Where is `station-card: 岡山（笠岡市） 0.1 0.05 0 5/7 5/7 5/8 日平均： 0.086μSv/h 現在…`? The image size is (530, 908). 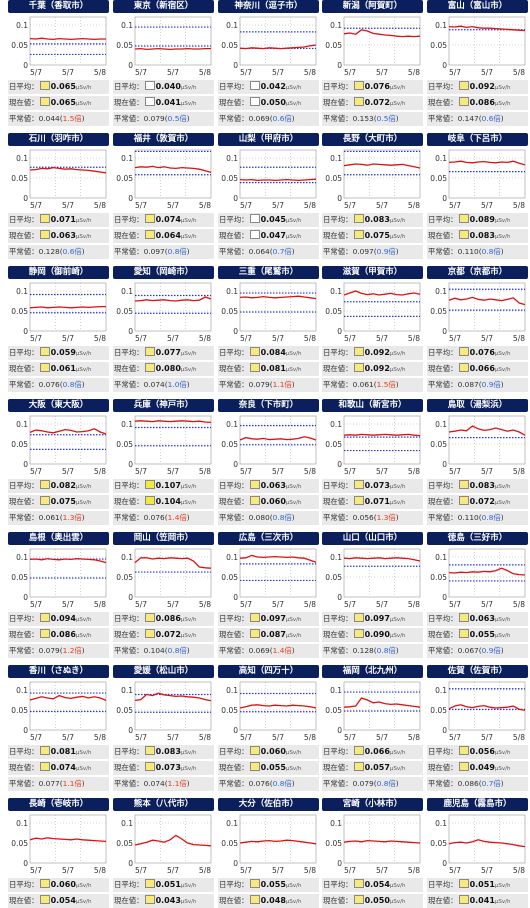 station-card: 岡山（笠岡市） 0.1 0.05 0 5/7 5/7 5/8 日平均： 0.086μSv/h 現在… is located at coordinates (163, 595).